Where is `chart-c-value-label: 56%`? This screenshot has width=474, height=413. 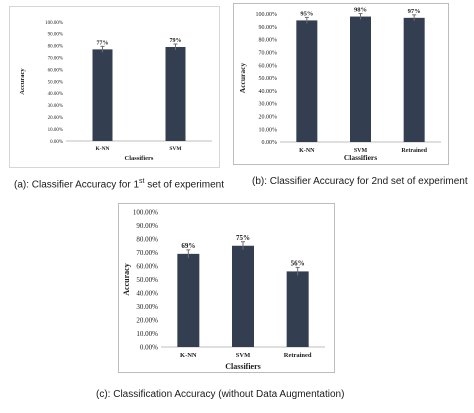
chart-c-value-label: 56% is located at coordinates (298, 263).